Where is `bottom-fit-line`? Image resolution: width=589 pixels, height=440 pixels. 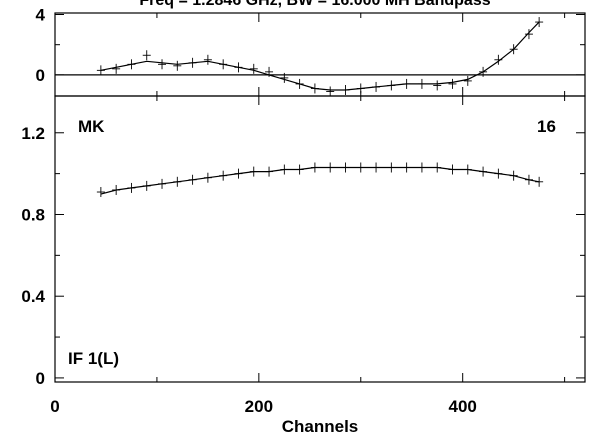
bottom-fit-line is located at coordinates (320, 180).